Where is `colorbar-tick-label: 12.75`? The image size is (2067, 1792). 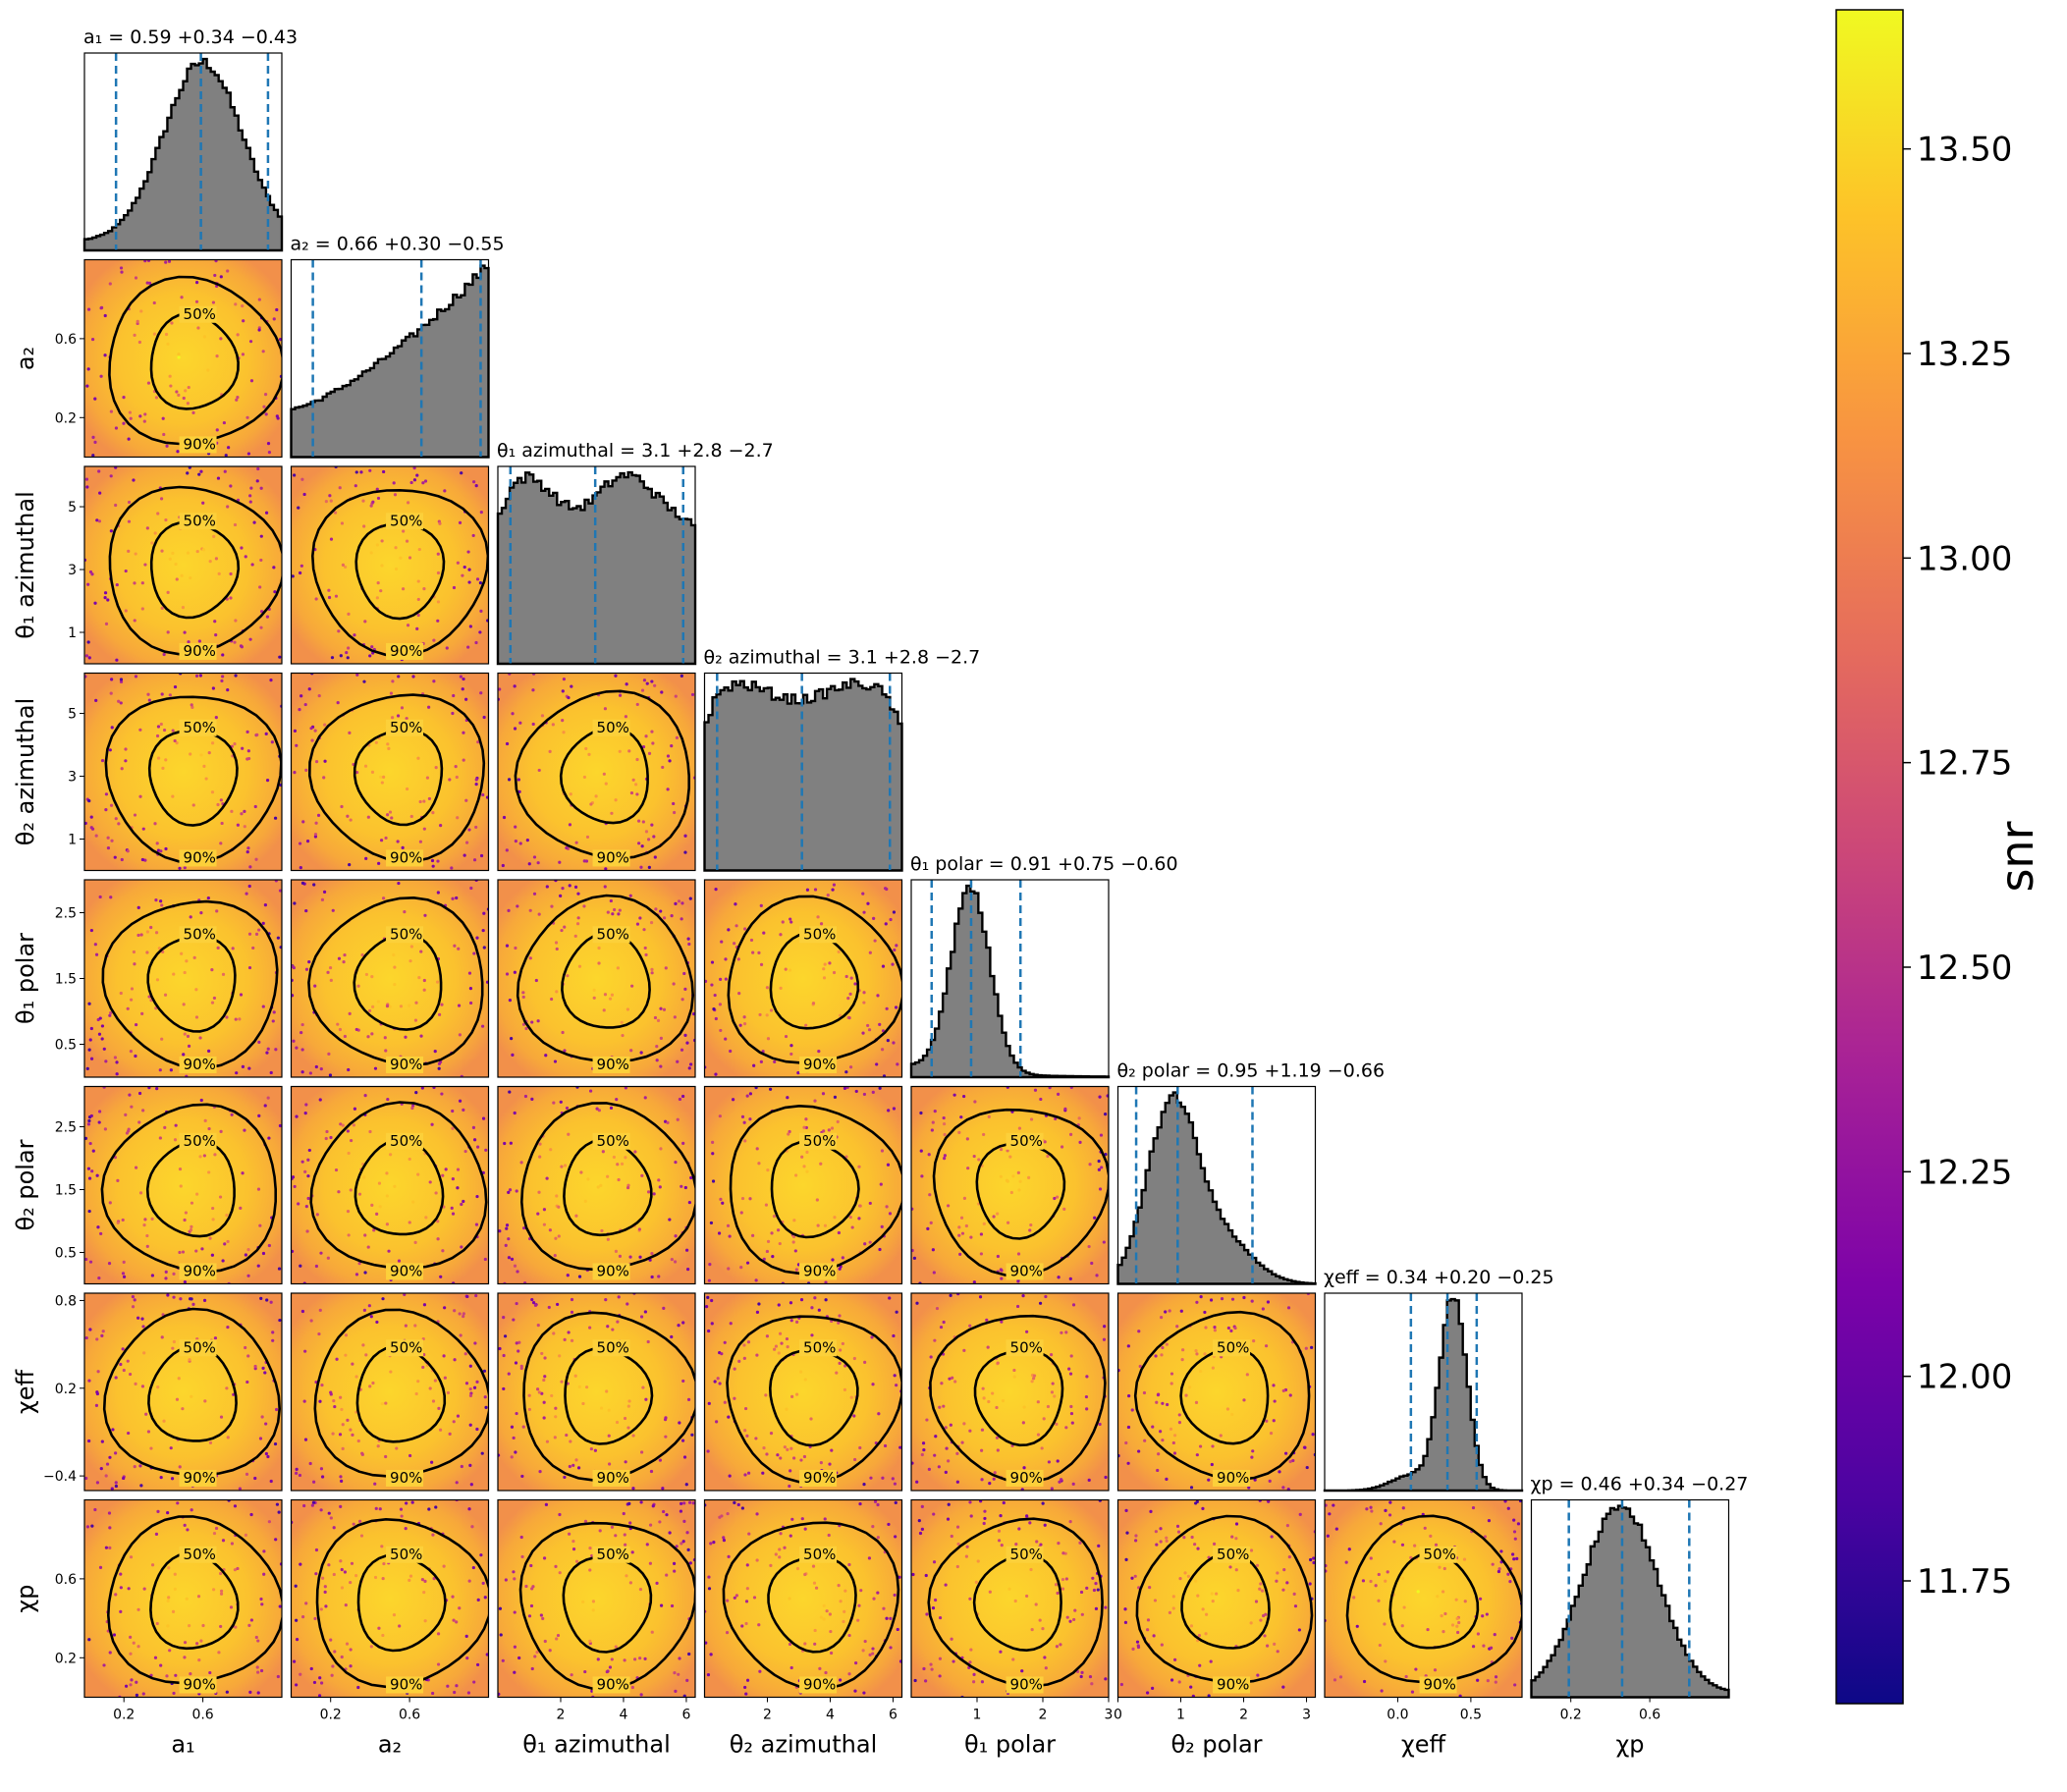
colorbar-tick-label: 12.75 is located at coordinates (1965, 764).